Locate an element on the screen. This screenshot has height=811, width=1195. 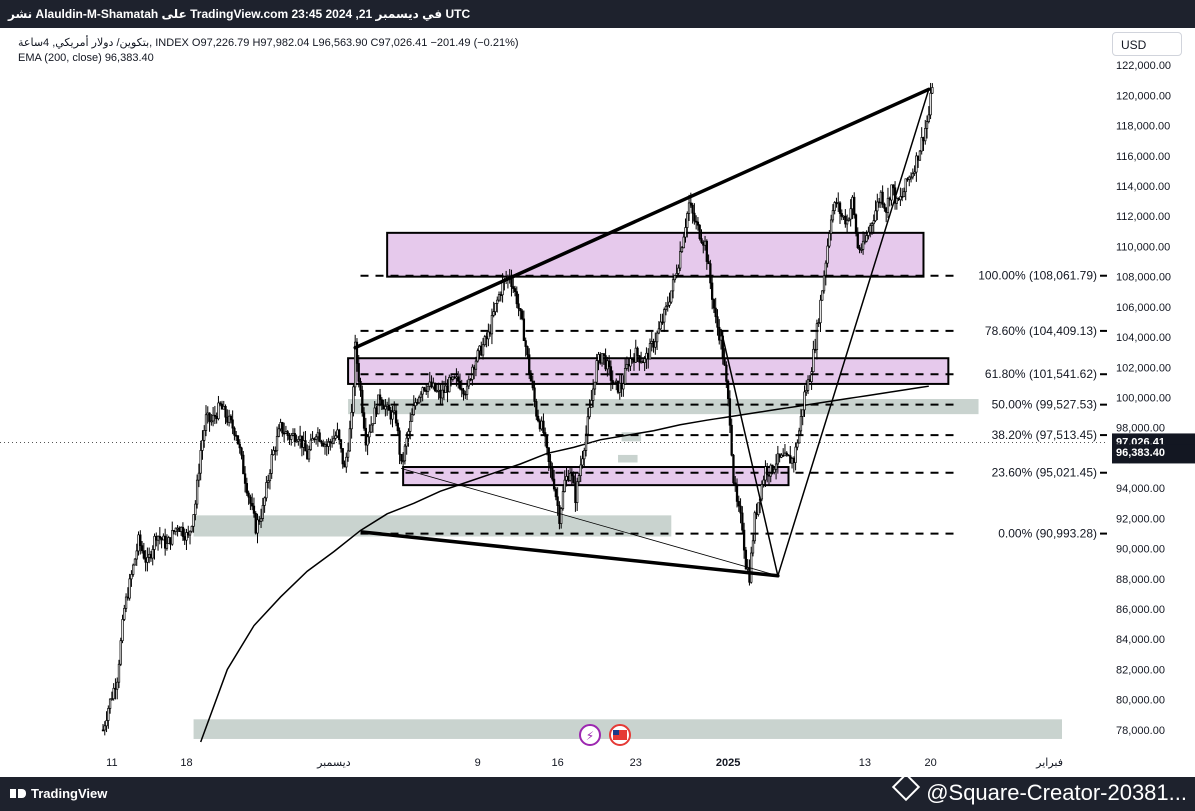
x-tick-label: 13 is located at coordinates (865, 763).